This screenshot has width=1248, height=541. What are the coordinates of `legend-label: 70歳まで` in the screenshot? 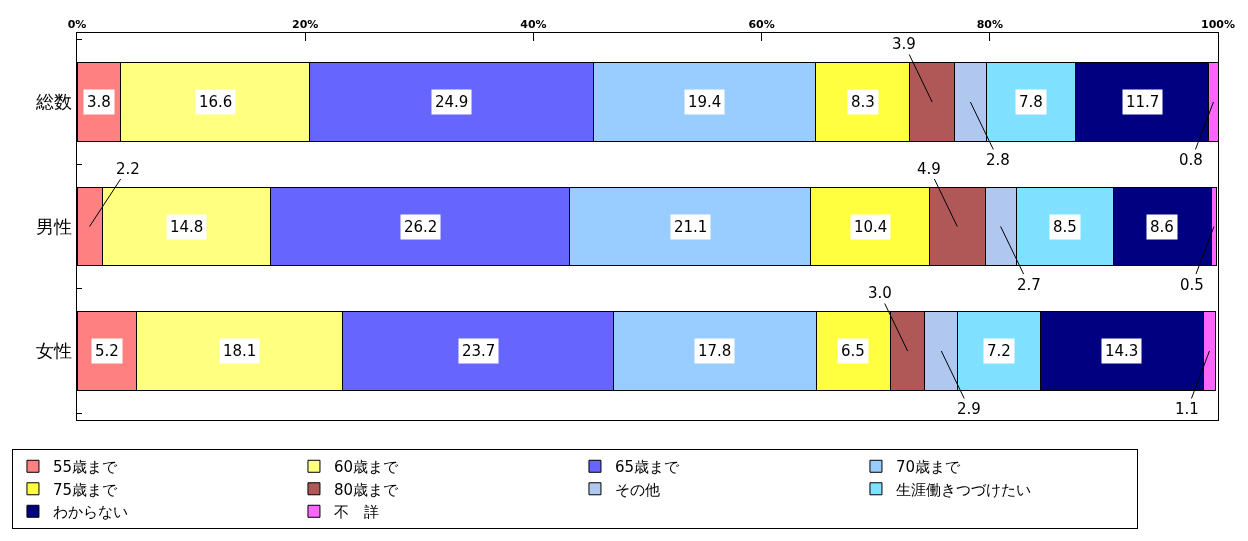 It's located at (928, 467).